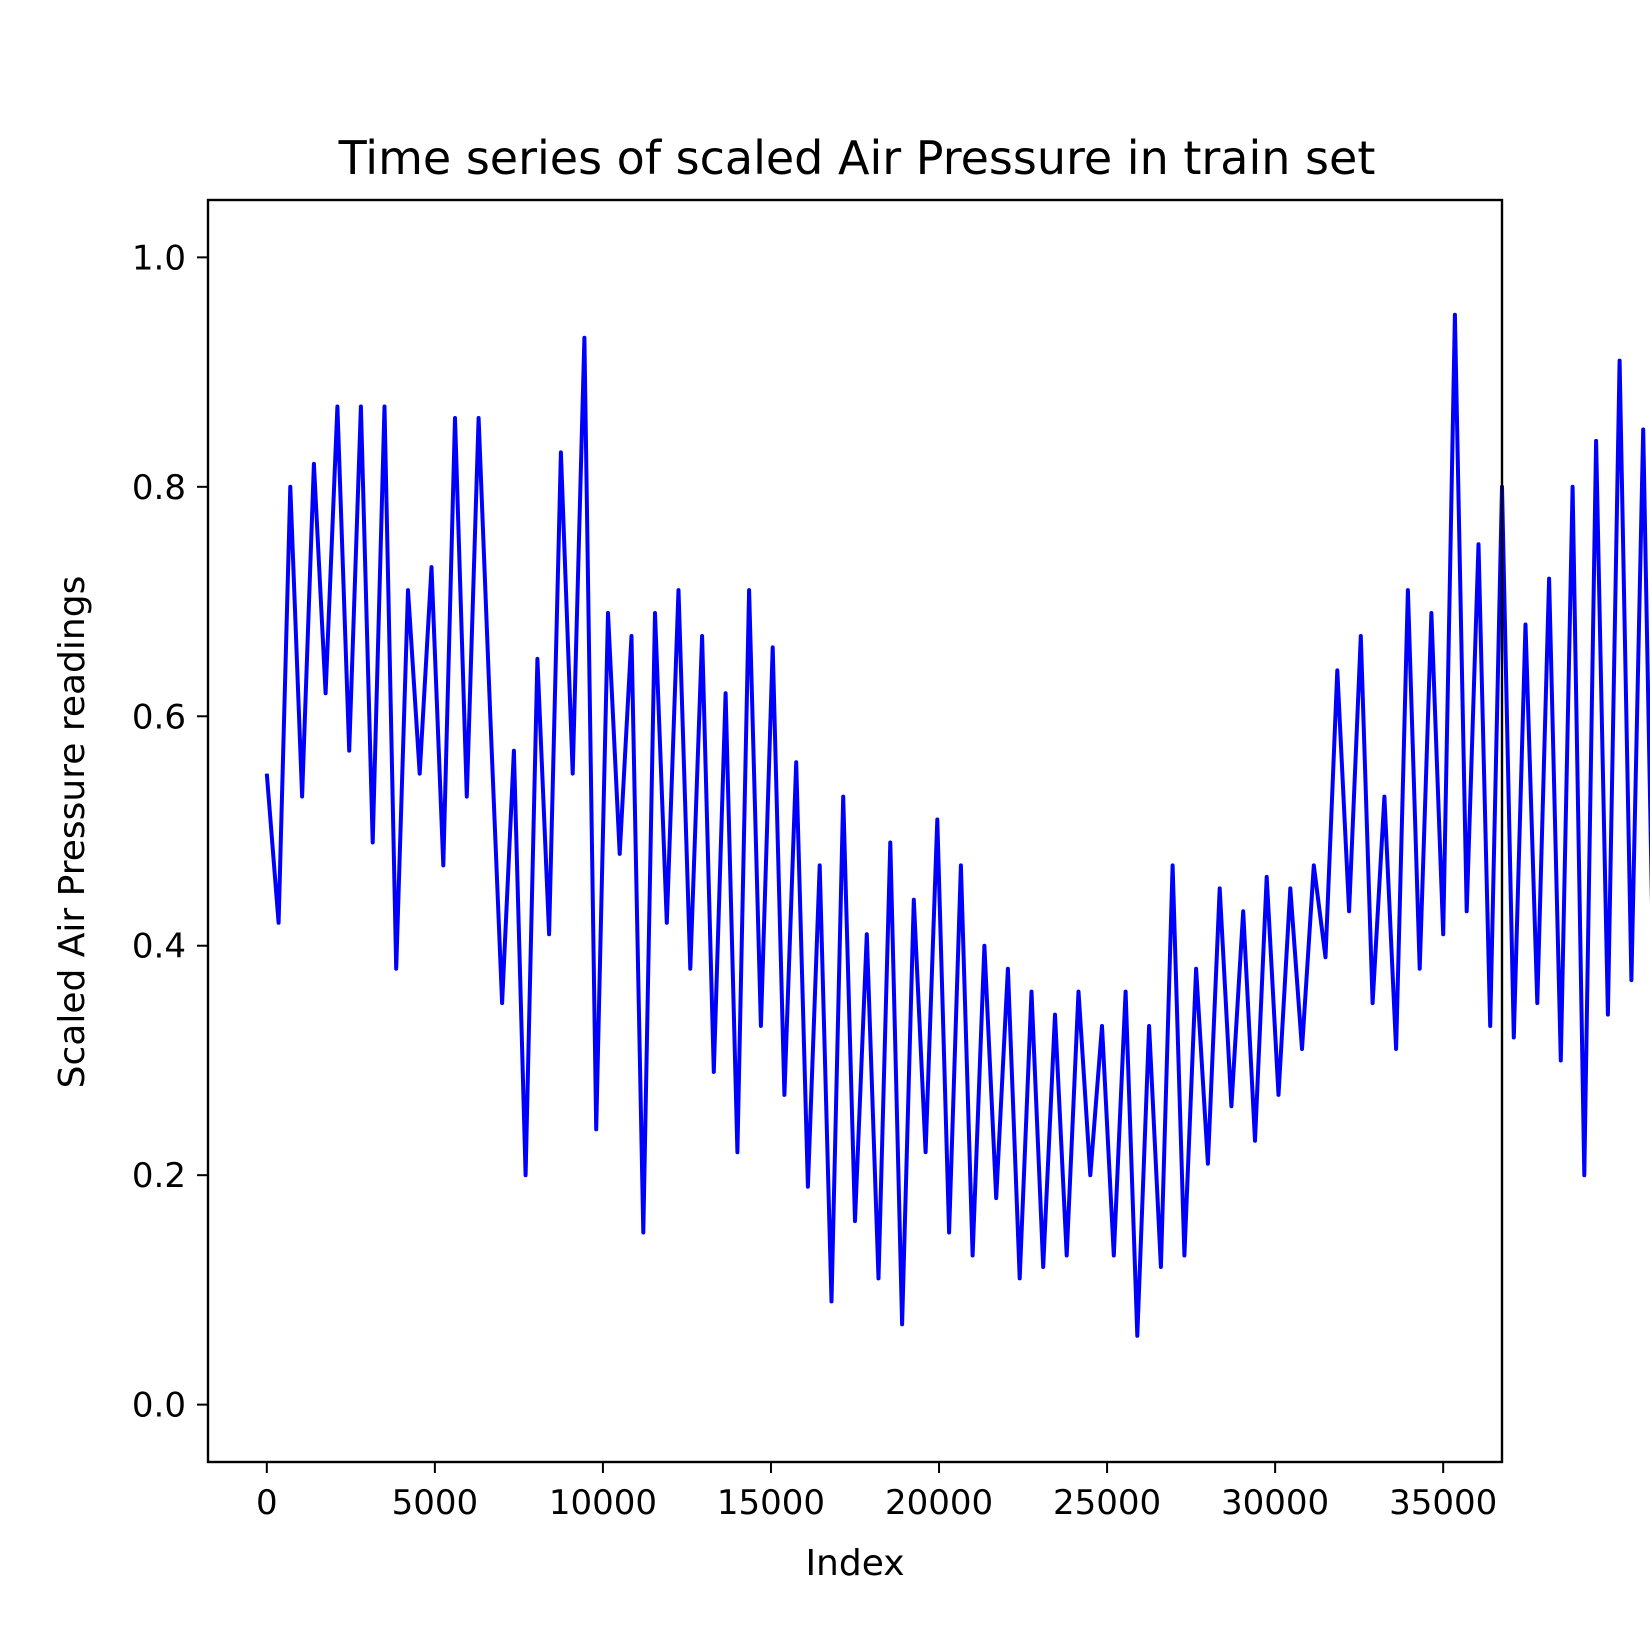 The width and height of the screenshot is (1650, 1650). I want to click on y-axis: 0.0 0.2 0.4 0.6 0.8 1.0, so click(170, 832).